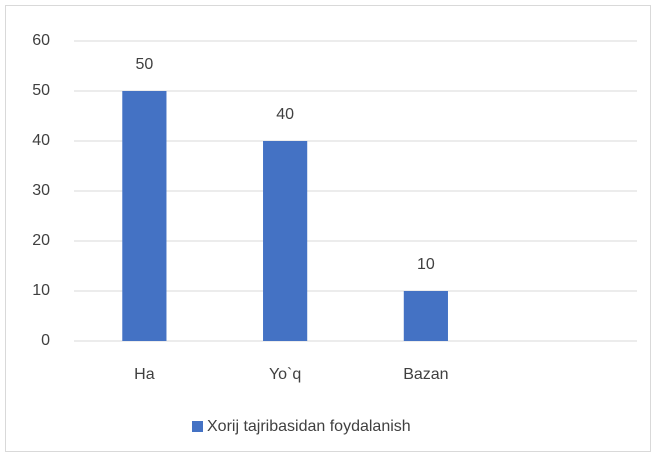 The width and height of the screenshot is (656, 457). I want to click on x-tick-label: Yo`q, so click(285, 374).